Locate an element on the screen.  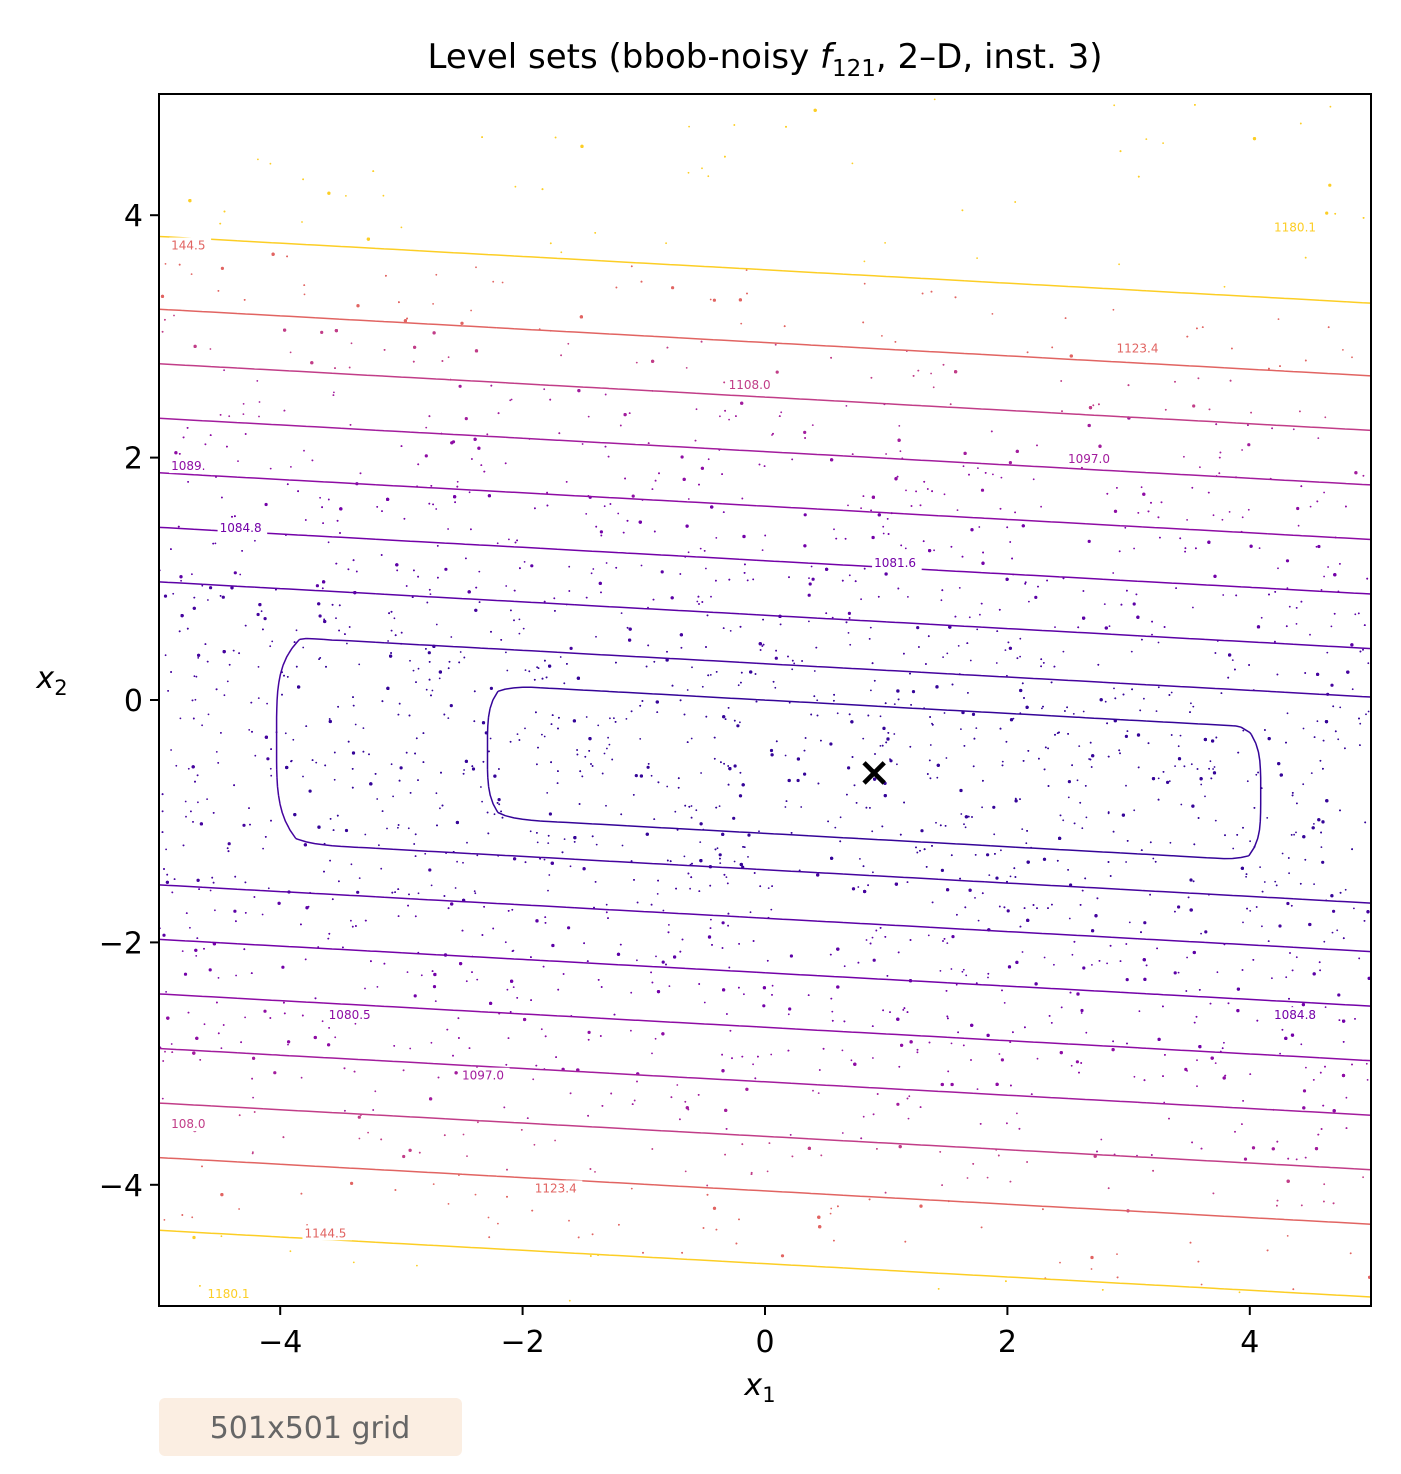
contour-label: 1097.0 is located at coordinates (1089, 459).